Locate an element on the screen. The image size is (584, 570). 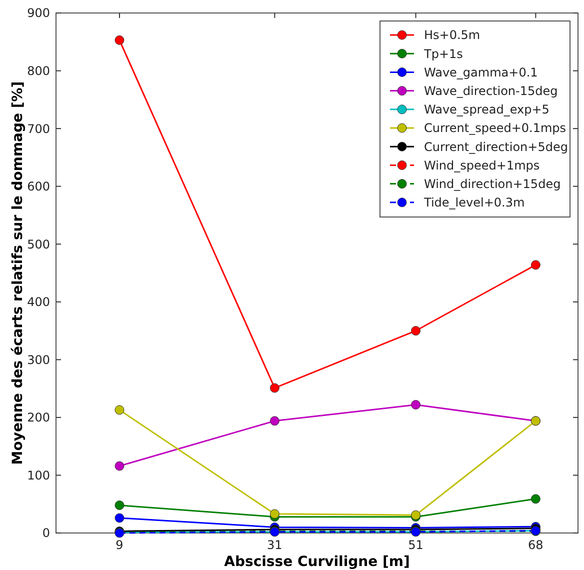
y-axis-title: Moyenne des écarts relatifs sur le dommage [%] is located at coordinates (18, 273).